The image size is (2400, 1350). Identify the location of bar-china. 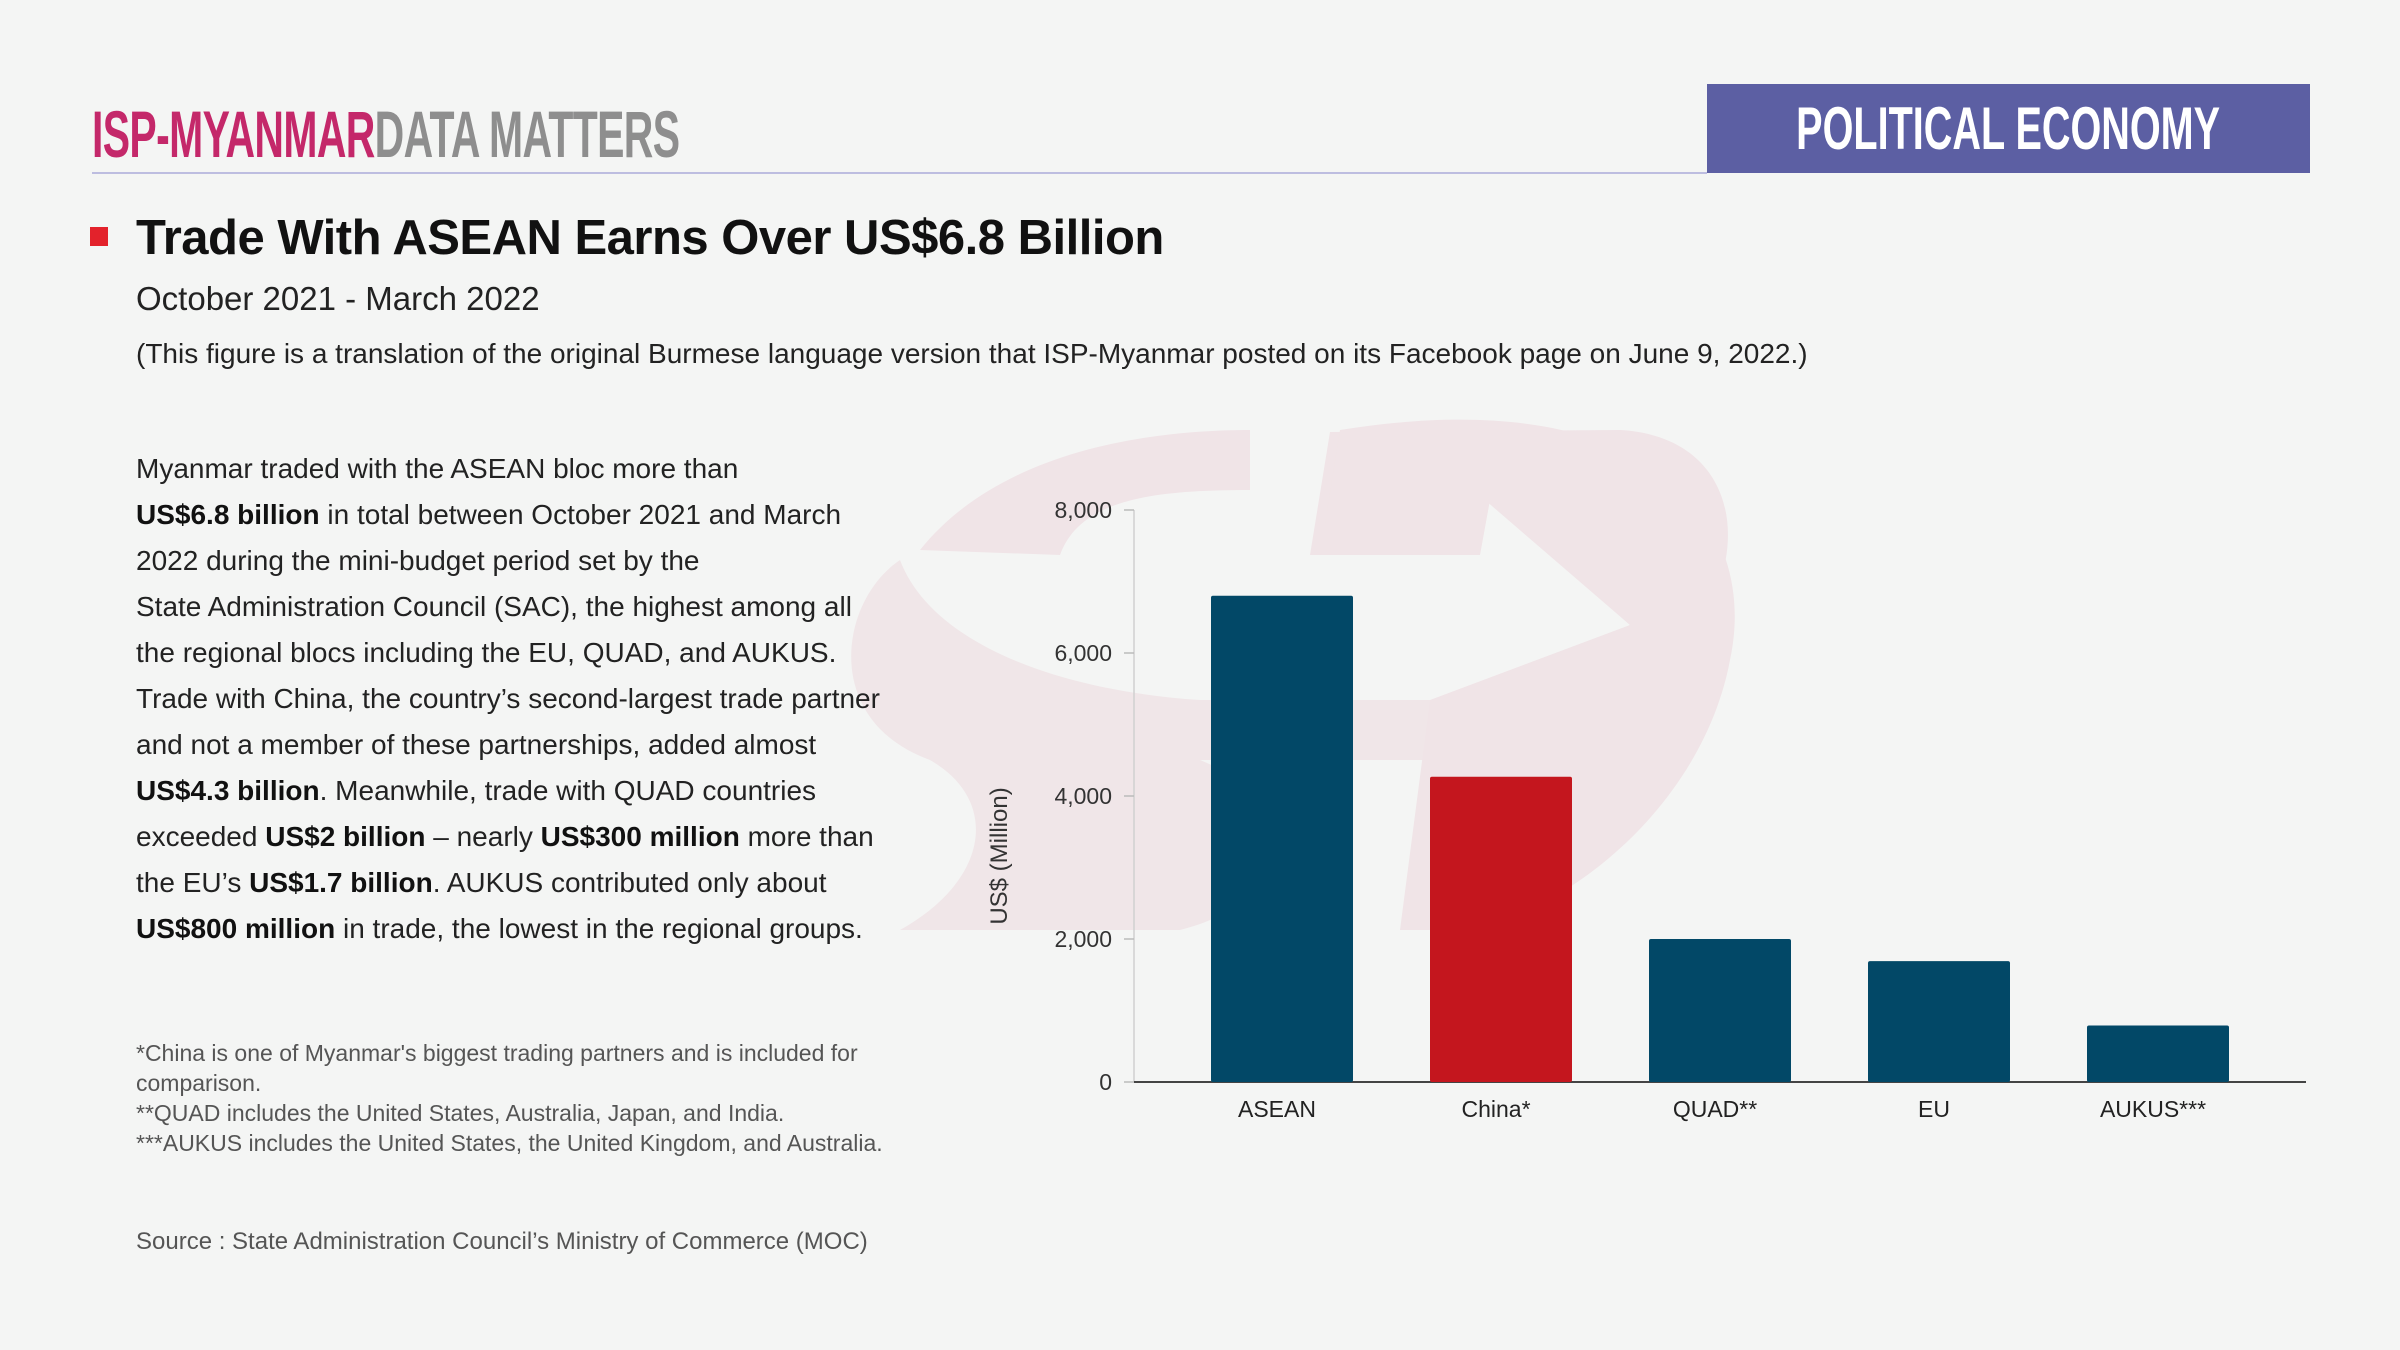
(1501, 929).